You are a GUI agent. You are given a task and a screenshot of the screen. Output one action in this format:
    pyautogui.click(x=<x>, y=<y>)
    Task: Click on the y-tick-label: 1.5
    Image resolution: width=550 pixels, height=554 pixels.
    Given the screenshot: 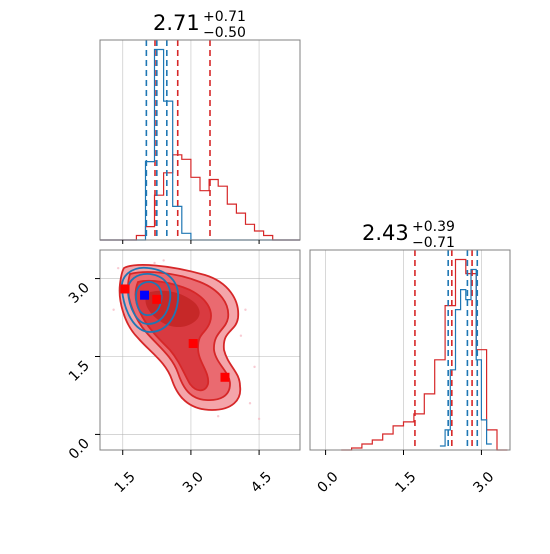 What is the action you would take?
    pyautogui.click(x=79, y=371)
    